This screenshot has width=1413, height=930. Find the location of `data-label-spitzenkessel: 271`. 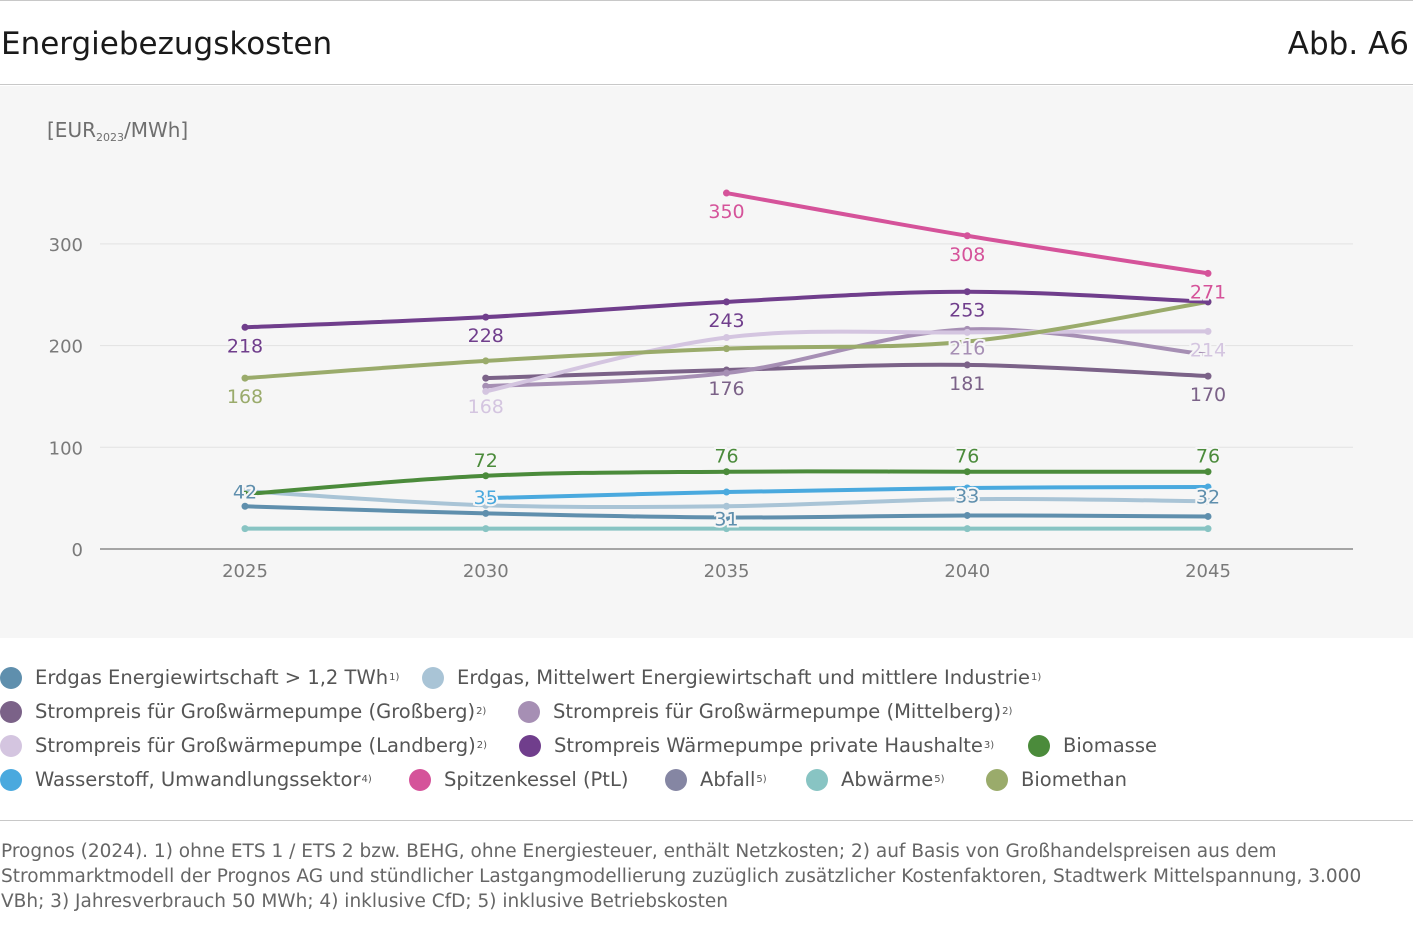

data-label-spitzenkessel: 271 is located at coordinates (1208, 292).